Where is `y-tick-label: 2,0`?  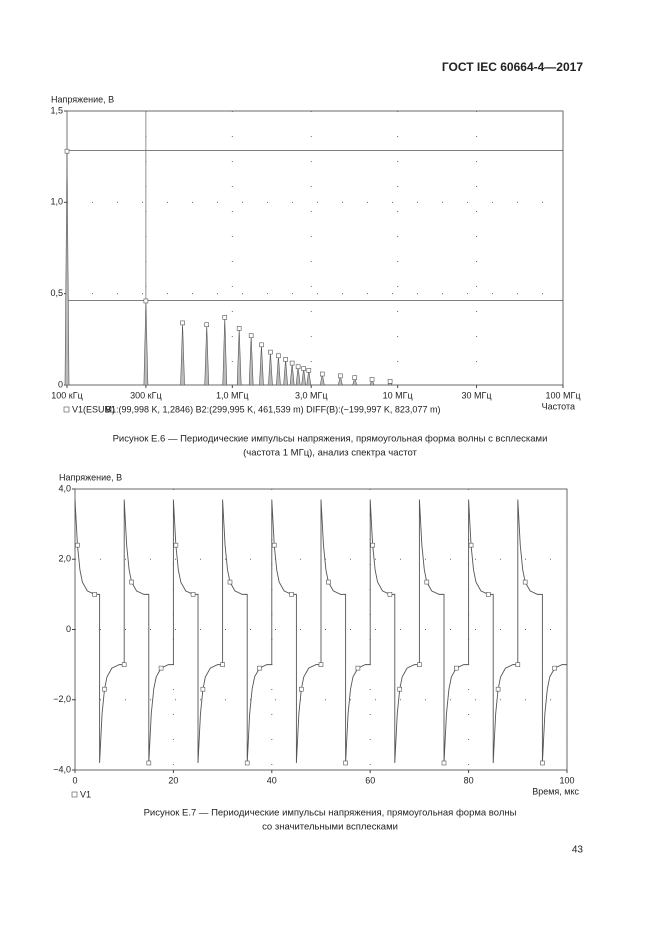 y-tick-label: 2,0 is located at coordinates (64, 559).